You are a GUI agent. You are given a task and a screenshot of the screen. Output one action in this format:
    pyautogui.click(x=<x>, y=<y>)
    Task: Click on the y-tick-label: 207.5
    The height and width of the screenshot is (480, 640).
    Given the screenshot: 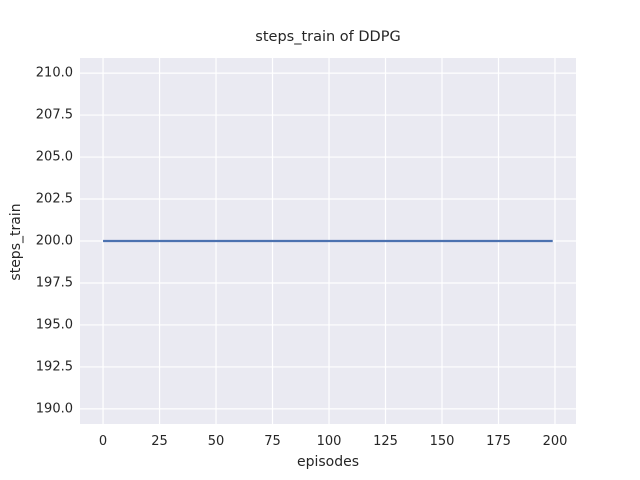 What is the action you would take?
    pyautogui.click(x=54, y=115)
    